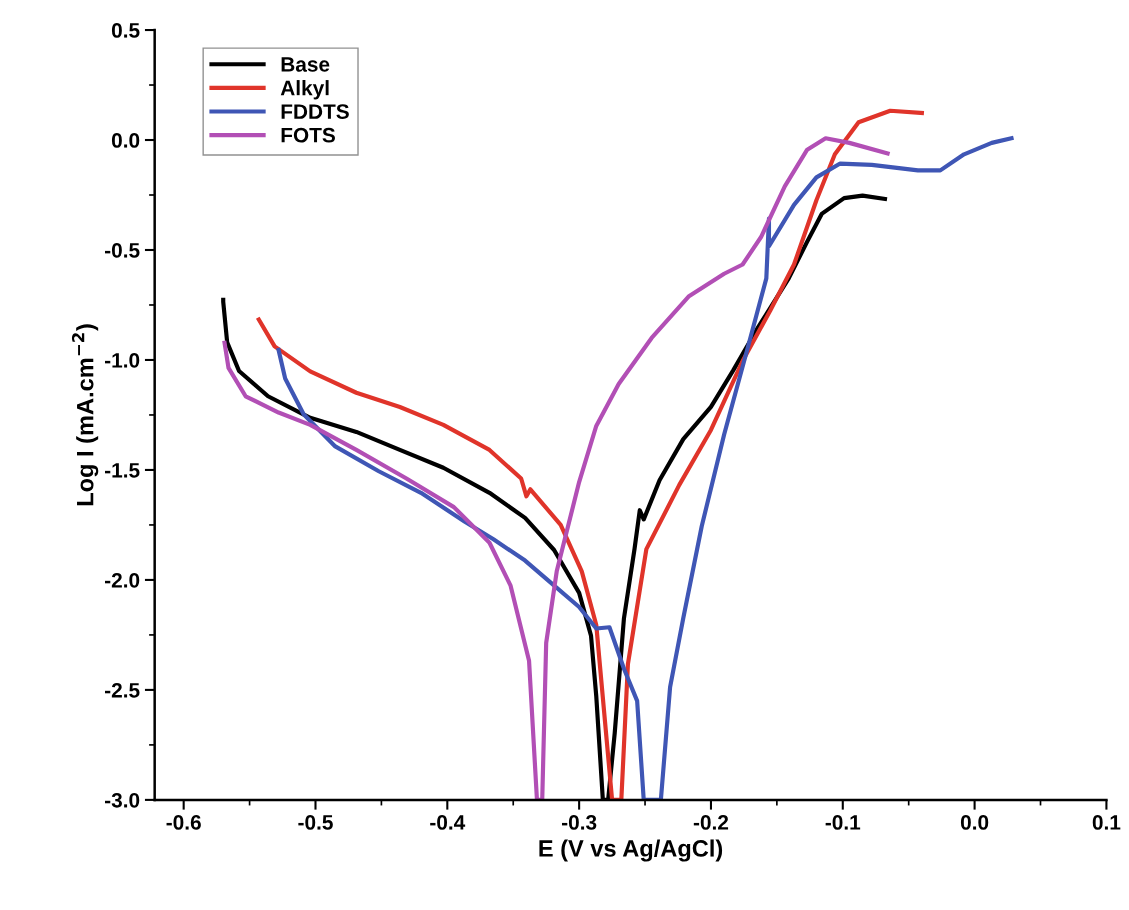 The width and height of the screenshot is (1129, 910). I want to click on x-tick-label: 0.1, so click(1106, 822).